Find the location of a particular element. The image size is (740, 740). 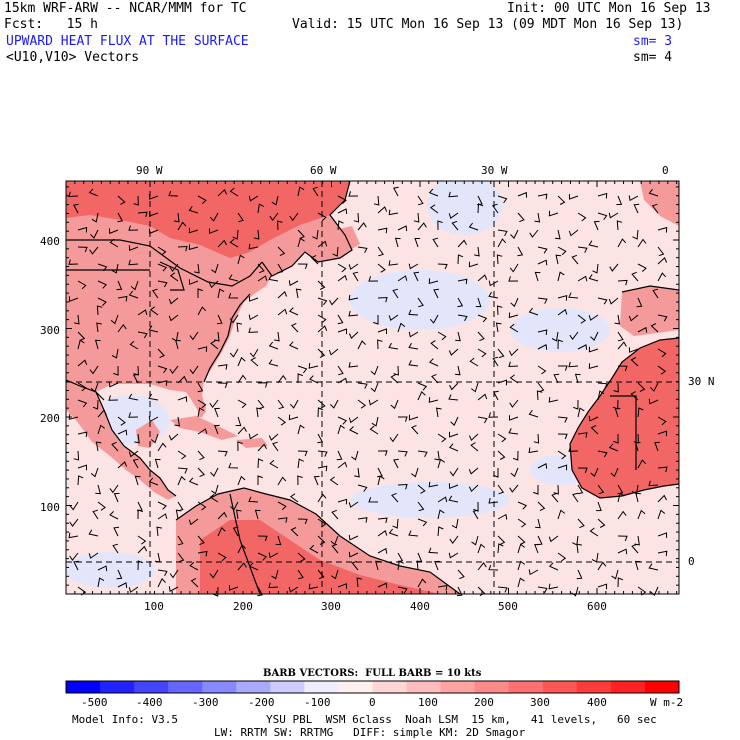

barb-legend: BARB VECTORS: FULL BARB = 10 kts is located at coordinates (372, 673).